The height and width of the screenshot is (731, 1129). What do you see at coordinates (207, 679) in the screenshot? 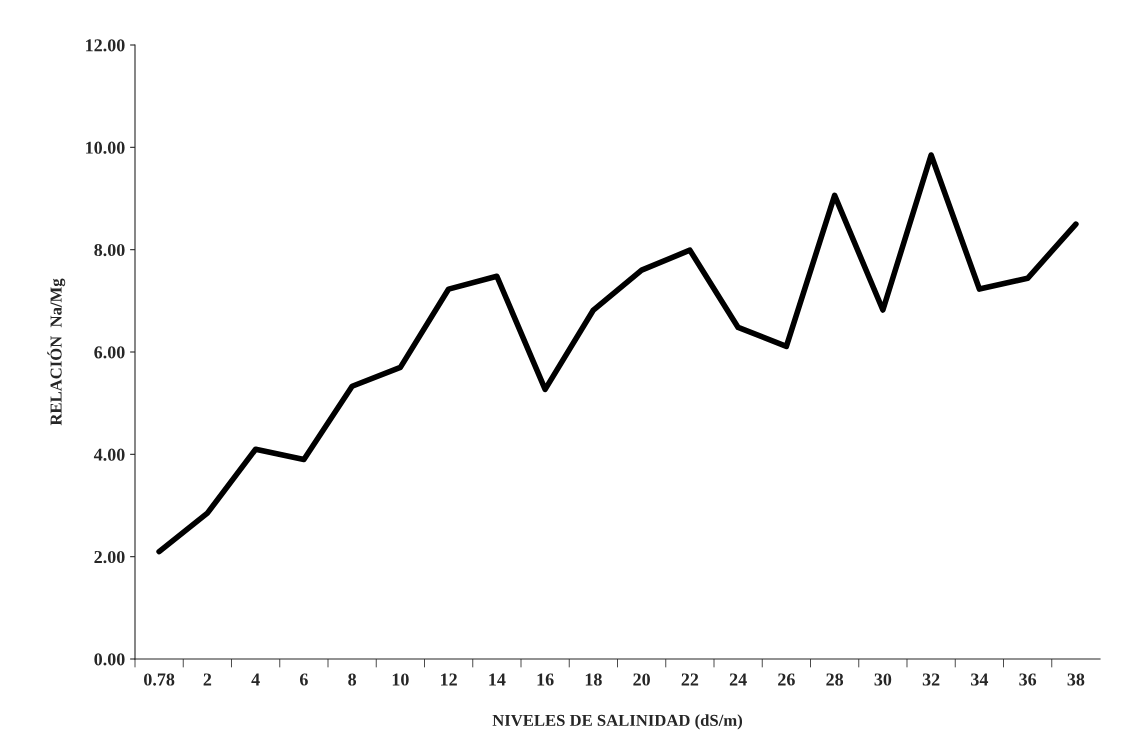
I see `x-tick-label: 2` at bounding box center [207, 679].